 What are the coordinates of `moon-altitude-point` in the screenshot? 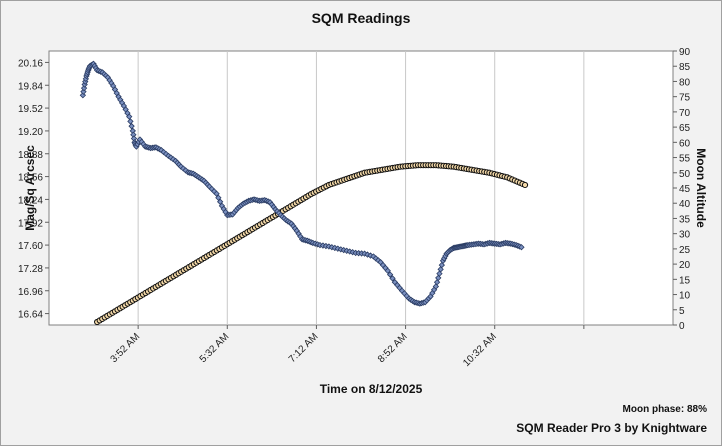 It's located at (525, 185).